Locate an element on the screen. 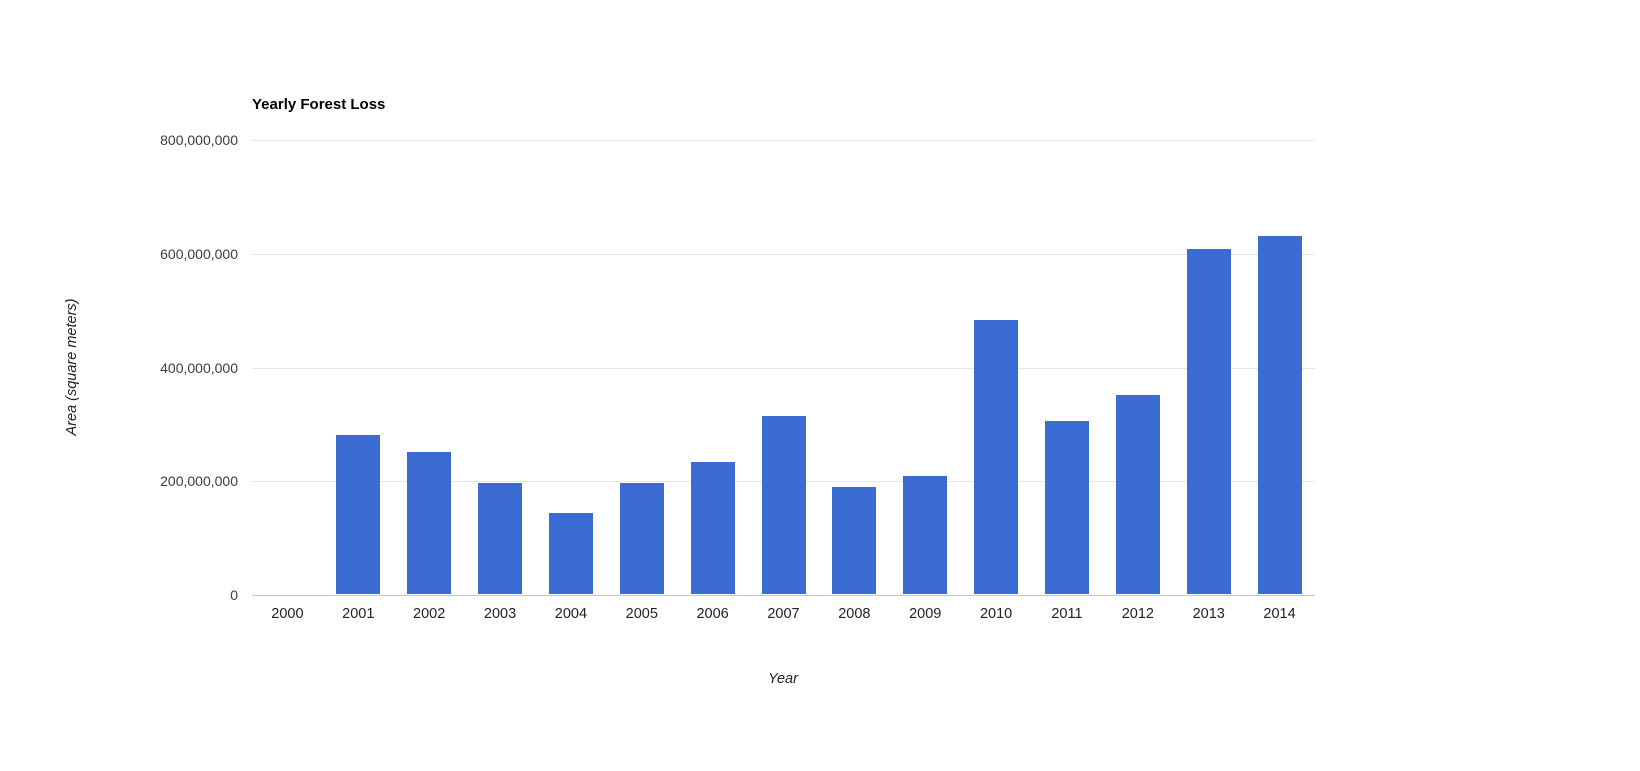 This screenshot has height=771, width=1640. bar-2009 is located at coordinates (925, 535).